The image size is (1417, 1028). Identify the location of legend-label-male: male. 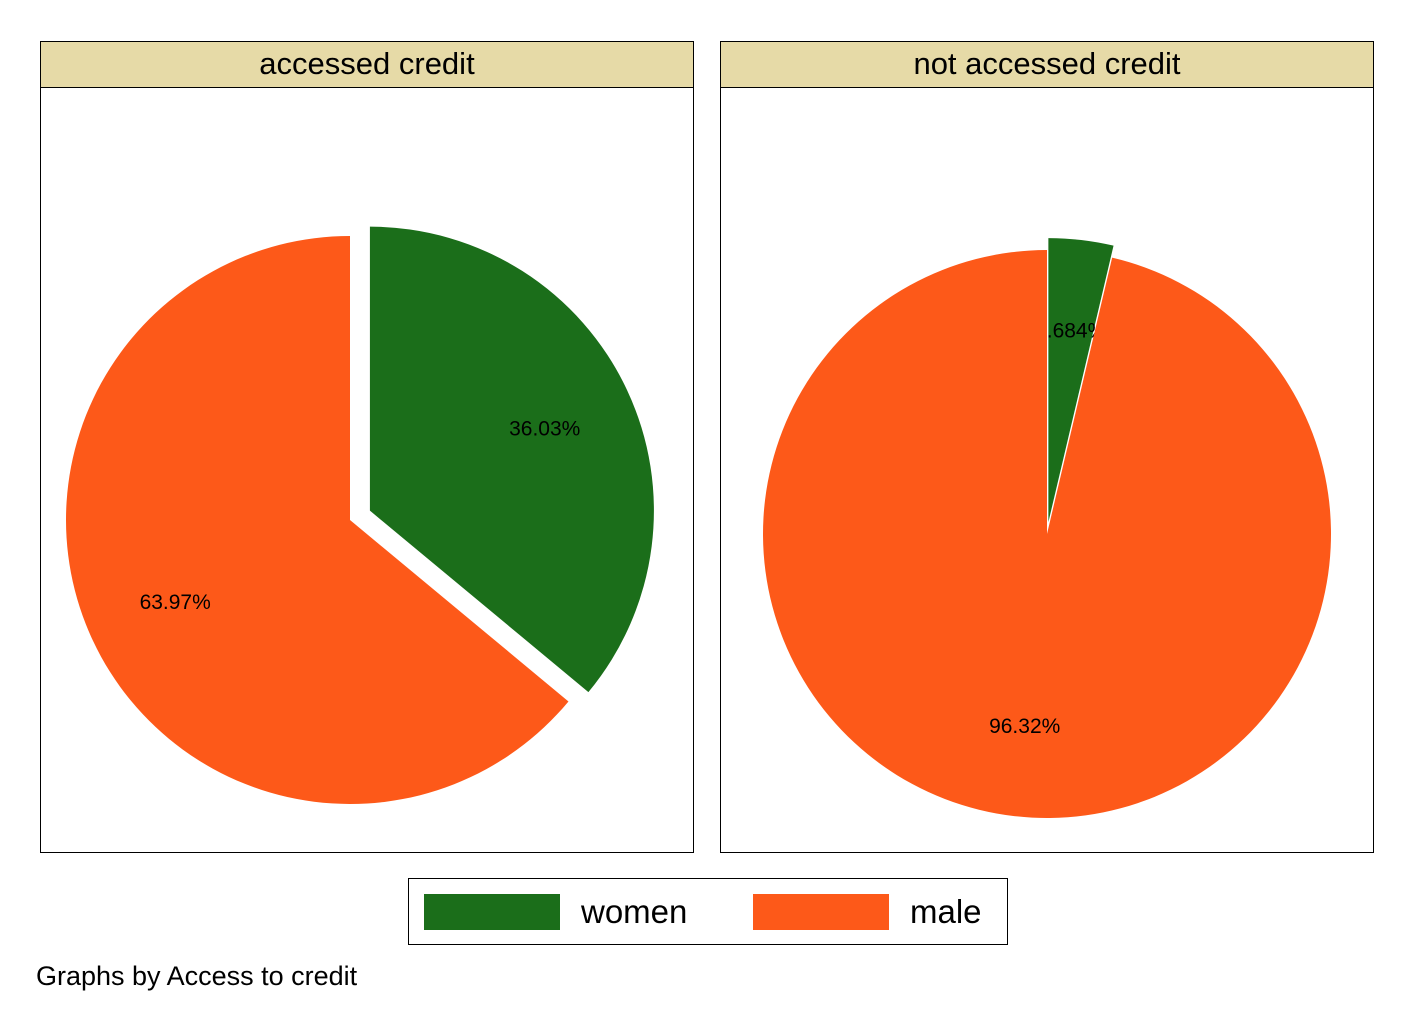
(946, 911).